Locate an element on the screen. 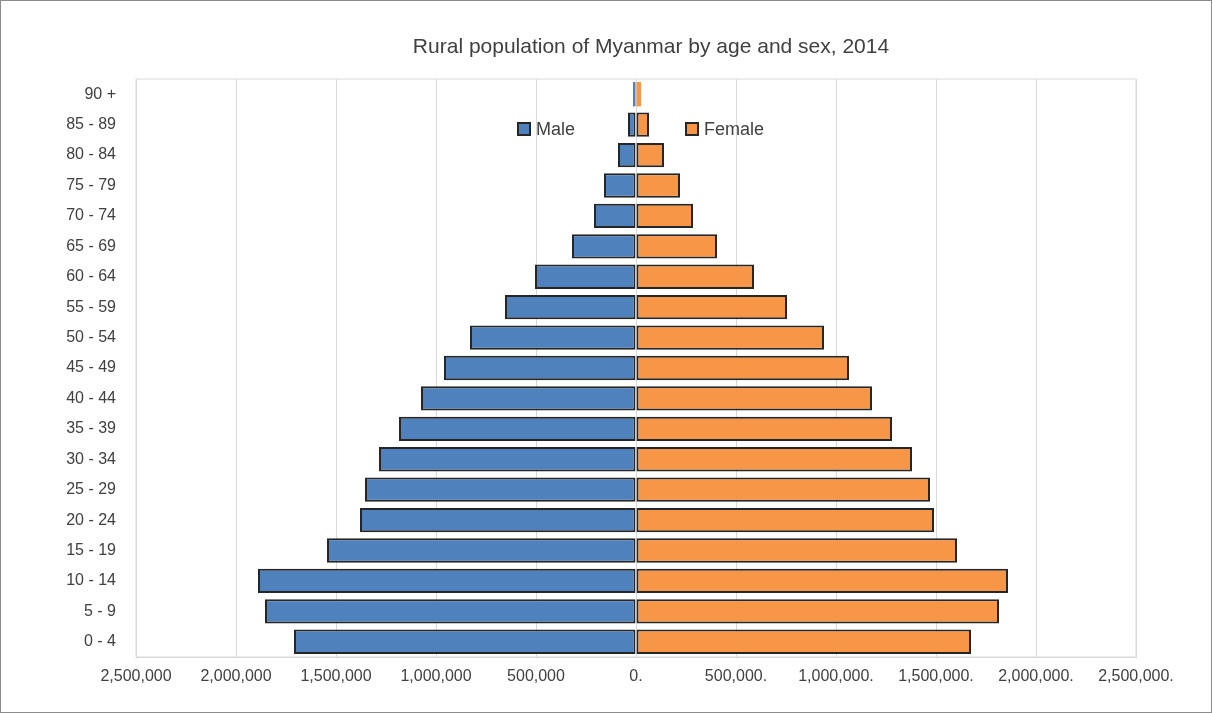 This screenshot has width=1212, height=713. y-tick-label: 60 - 64 is located at coordinates (91, 276).